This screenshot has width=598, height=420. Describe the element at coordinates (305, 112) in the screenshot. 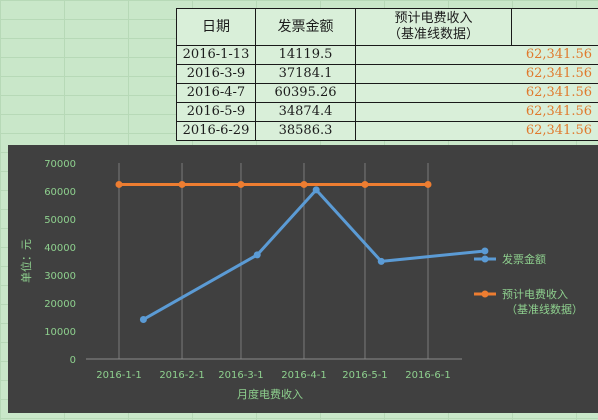

I see `cell-amount: 34874.4` at that location.